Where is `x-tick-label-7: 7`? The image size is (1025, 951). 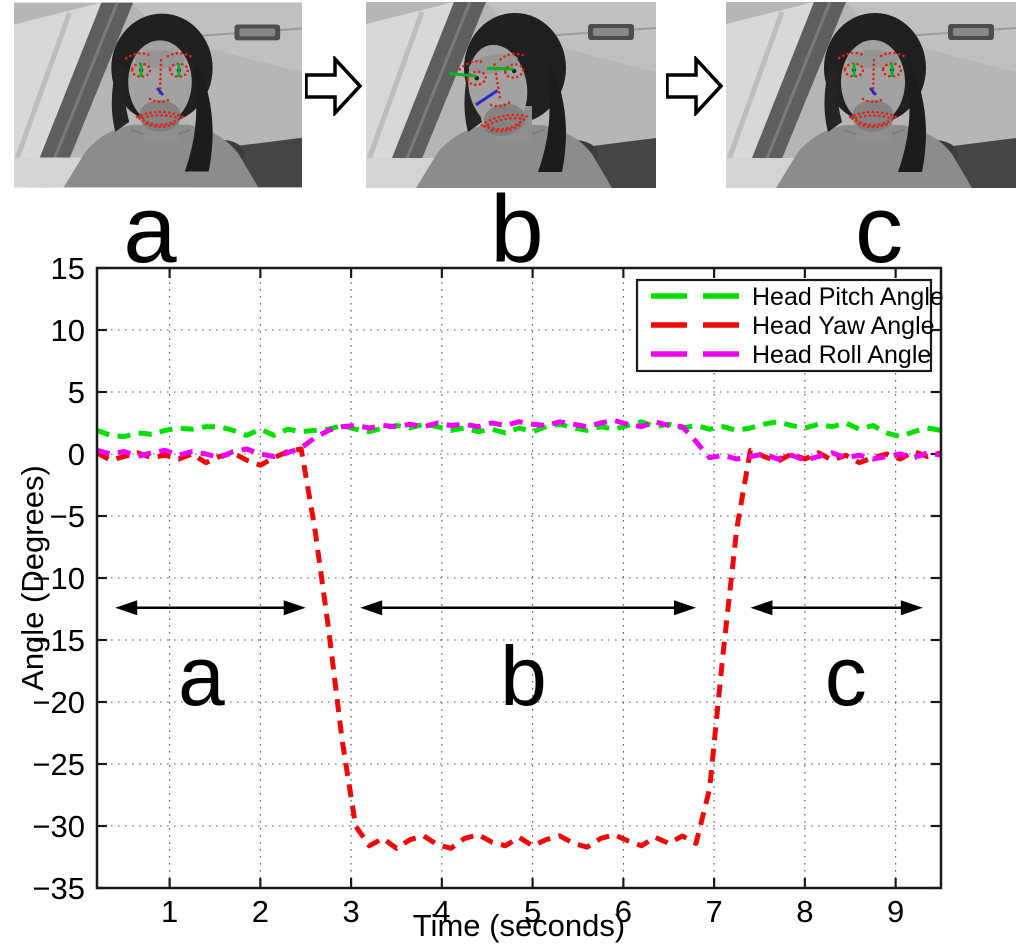
x-tick-label-7: 7 is located at coordinates (713, 911).